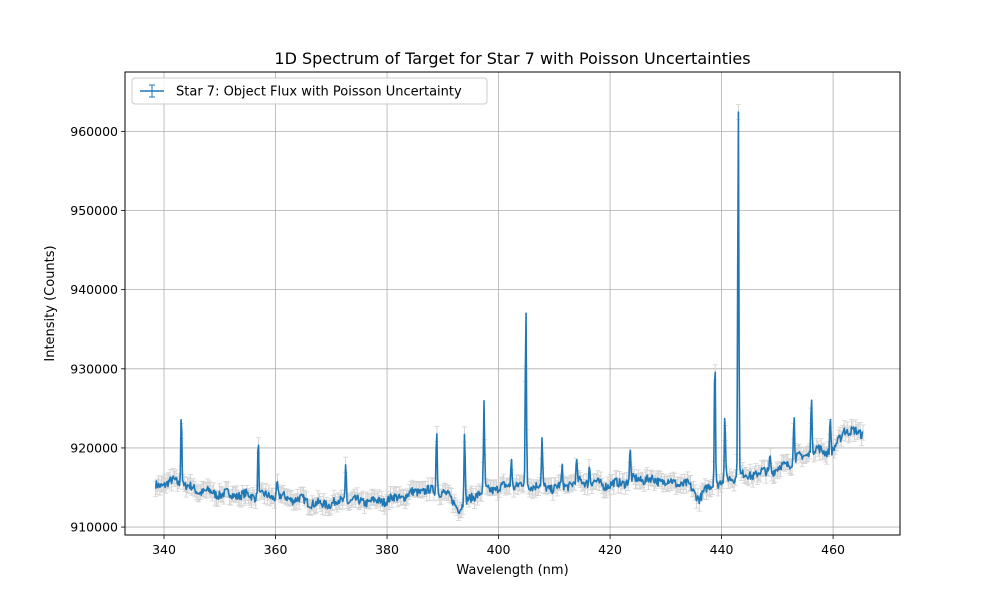 This screenshot has width=1000, height=600. Describe the element at coordinates (722, 549) in the screenshot. I see `x-tick-label: 440` at that location.